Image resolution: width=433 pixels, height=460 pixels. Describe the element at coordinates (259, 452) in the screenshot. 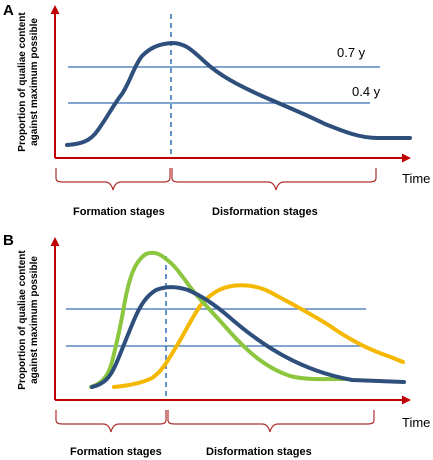

I see `panel-b-disformation-label: Disformation stages` at that location.